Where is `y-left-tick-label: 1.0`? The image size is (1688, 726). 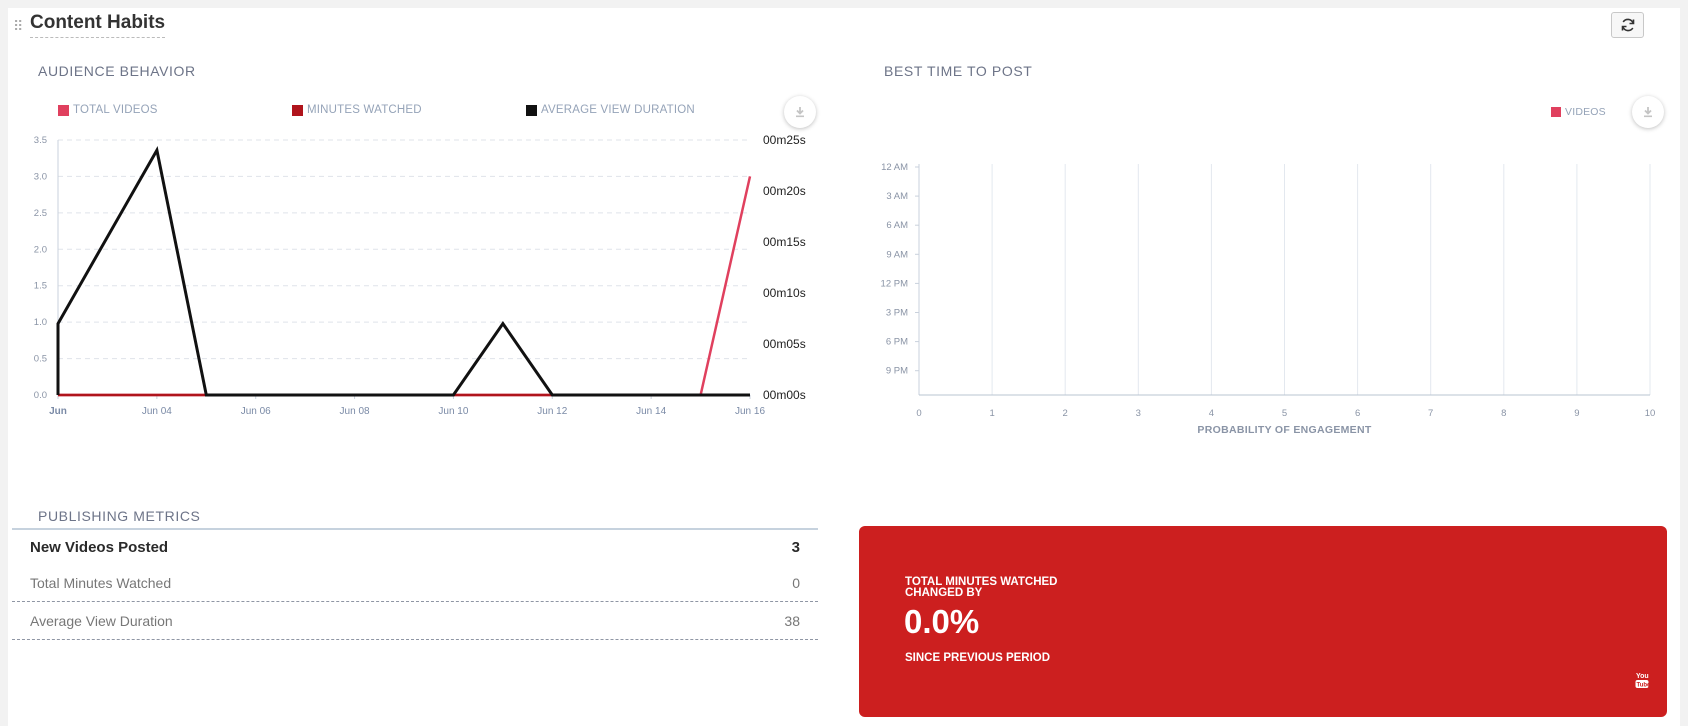
y-left-tick-label: 1.0 is located at coordinates (40, 322).